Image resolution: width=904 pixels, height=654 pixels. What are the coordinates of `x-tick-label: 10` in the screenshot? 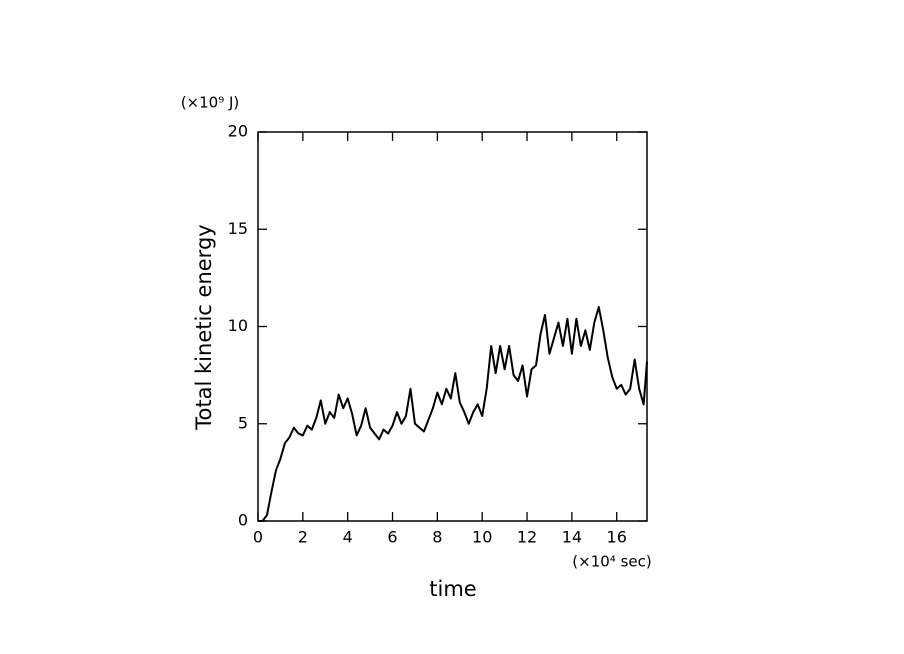 It's located at (482, 537).